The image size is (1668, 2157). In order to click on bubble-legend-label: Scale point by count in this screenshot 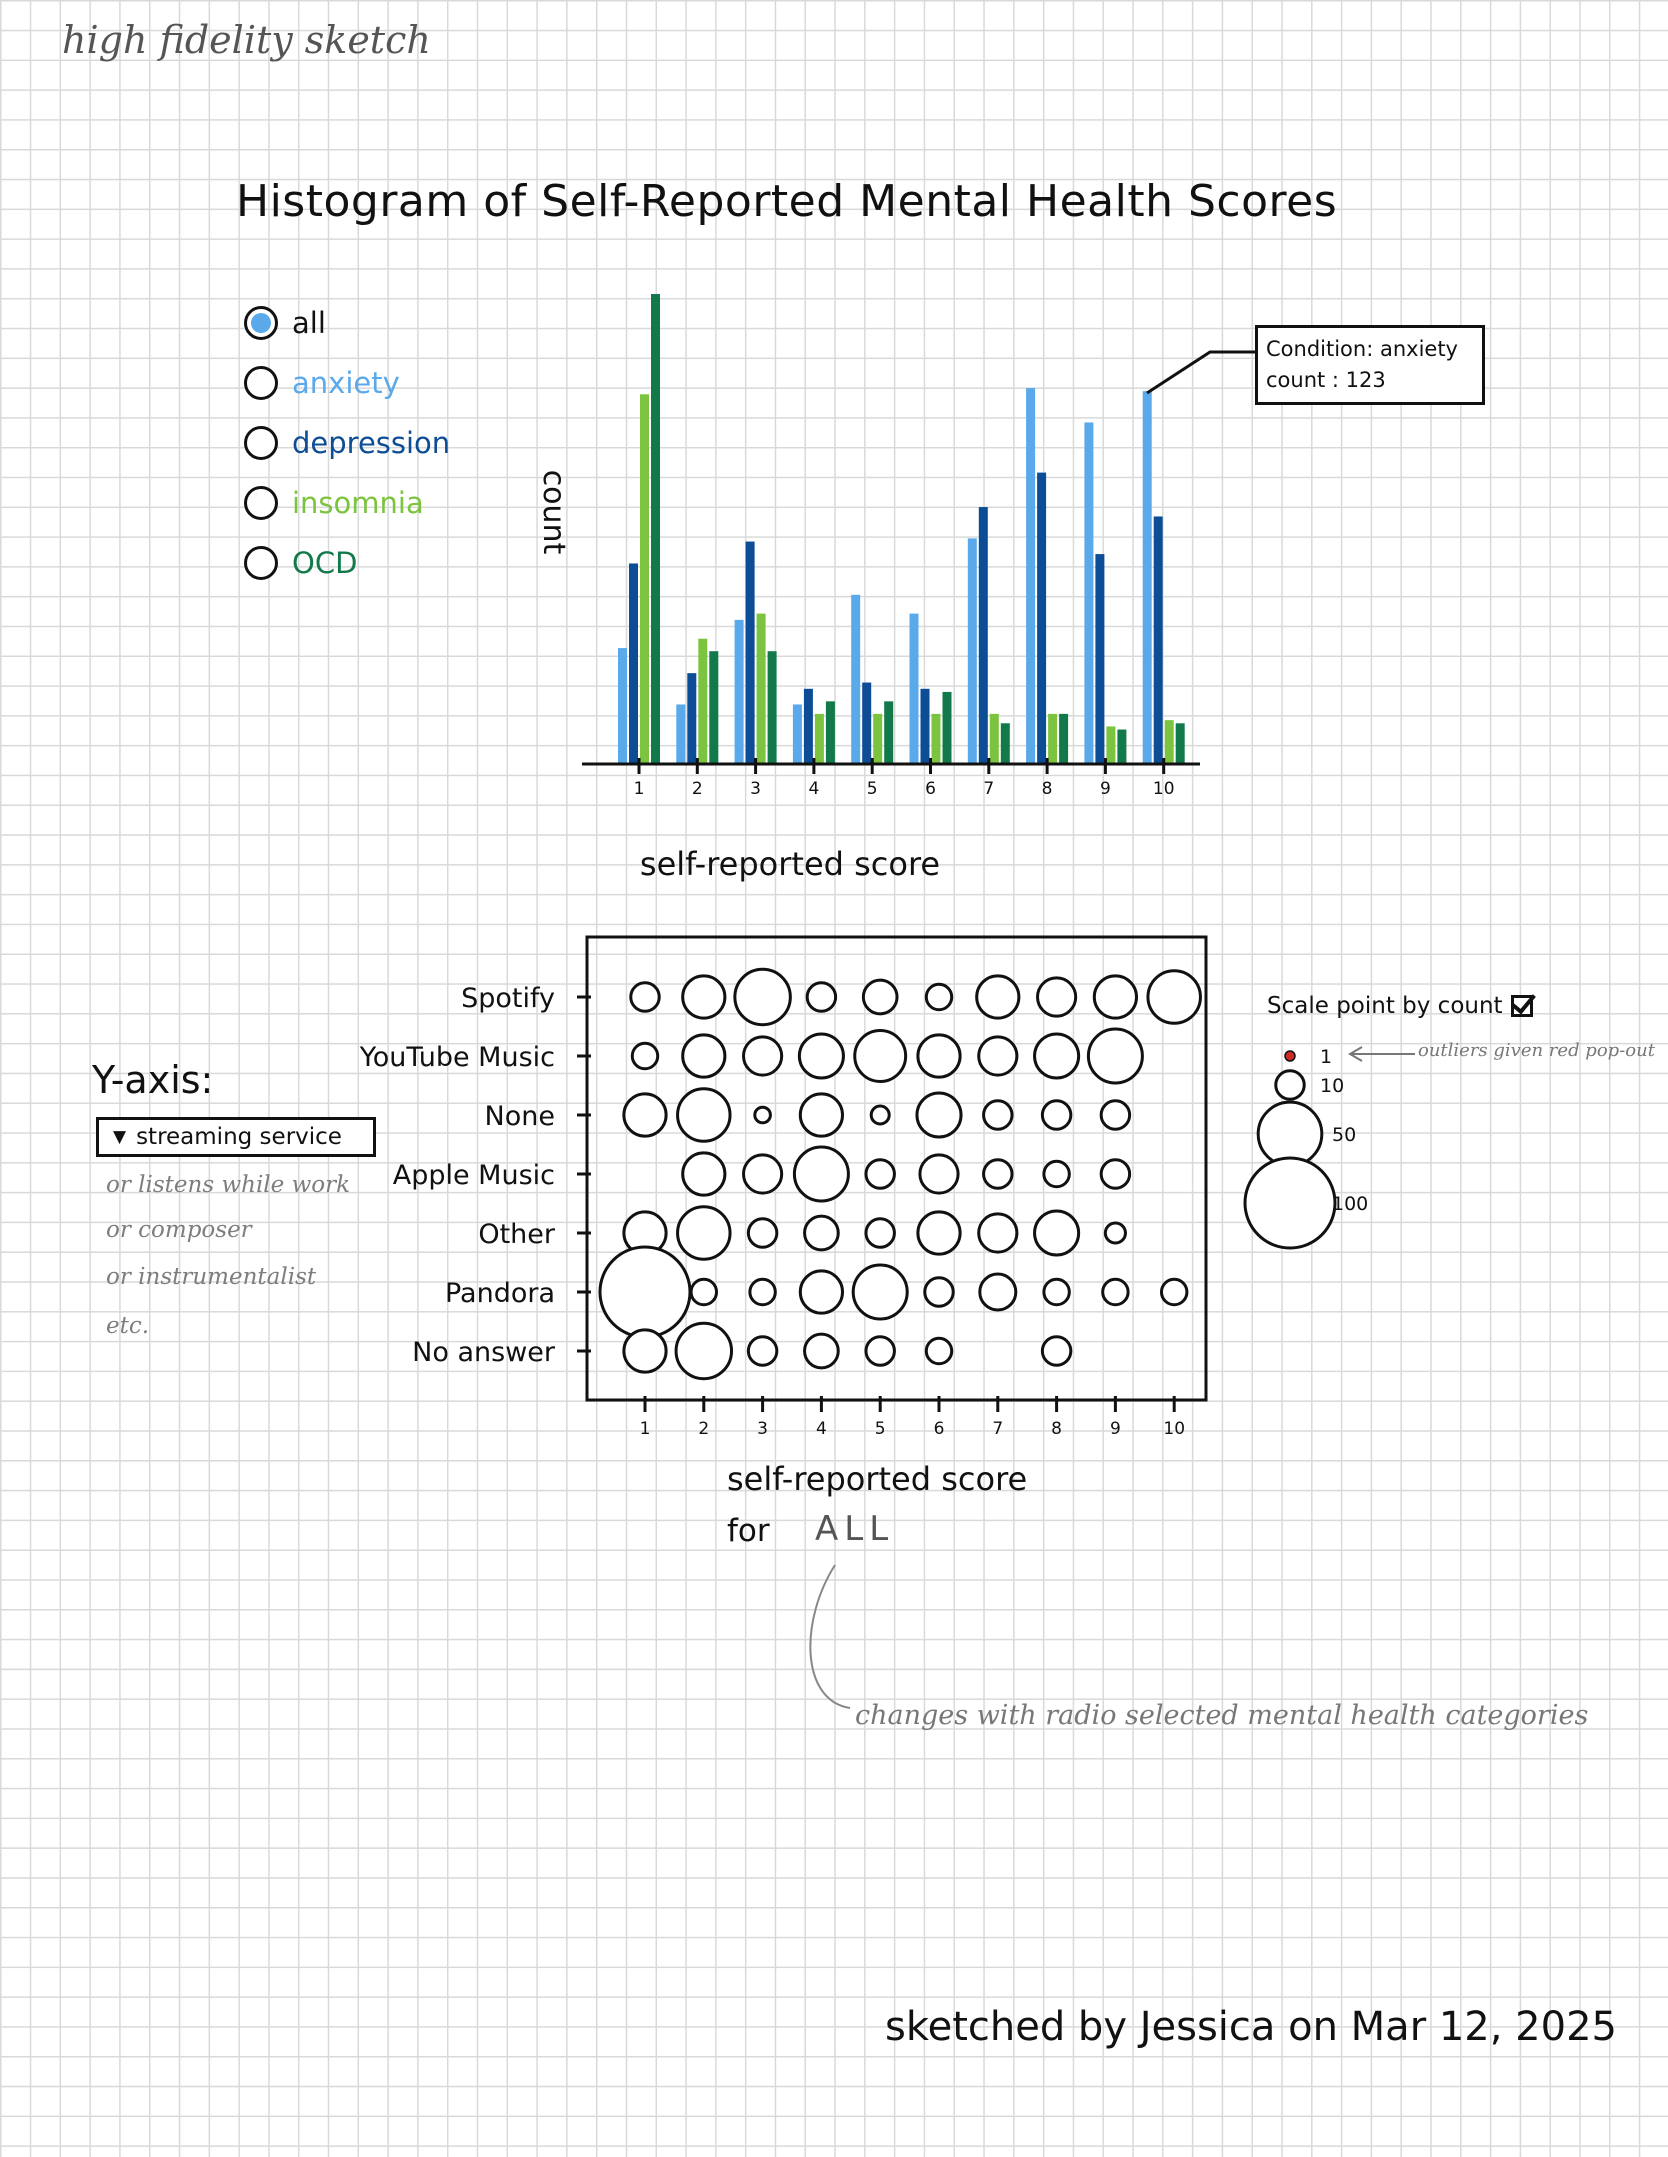, I will do `click(1385, 1006)`.